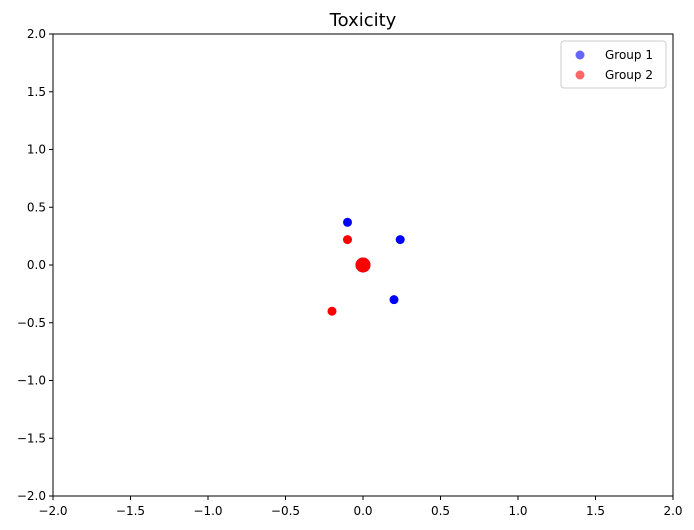 This screenshot has height=530, width=694. I want to click on x-tick-label: 1.0, so click(517, 511).